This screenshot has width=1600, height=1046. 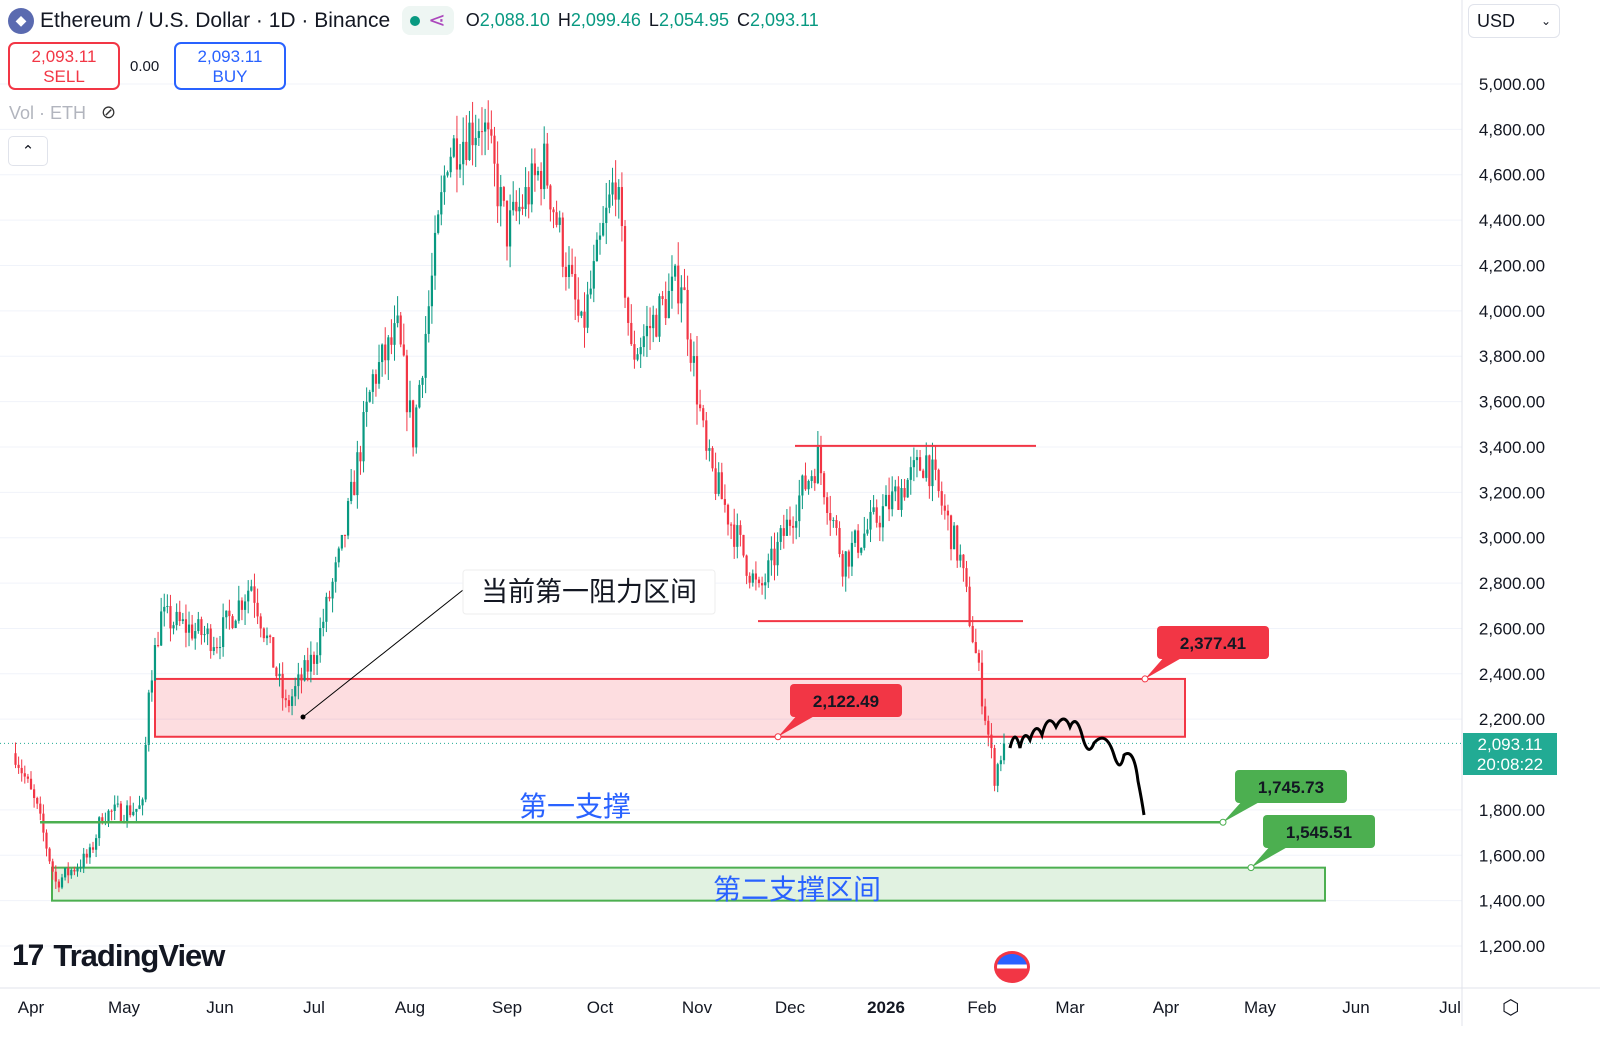 What do you see at coordinates (64, 66) in the screenshot?
I see `sell-button: 2,093.11 SELL` at bounding box center [64, 66].